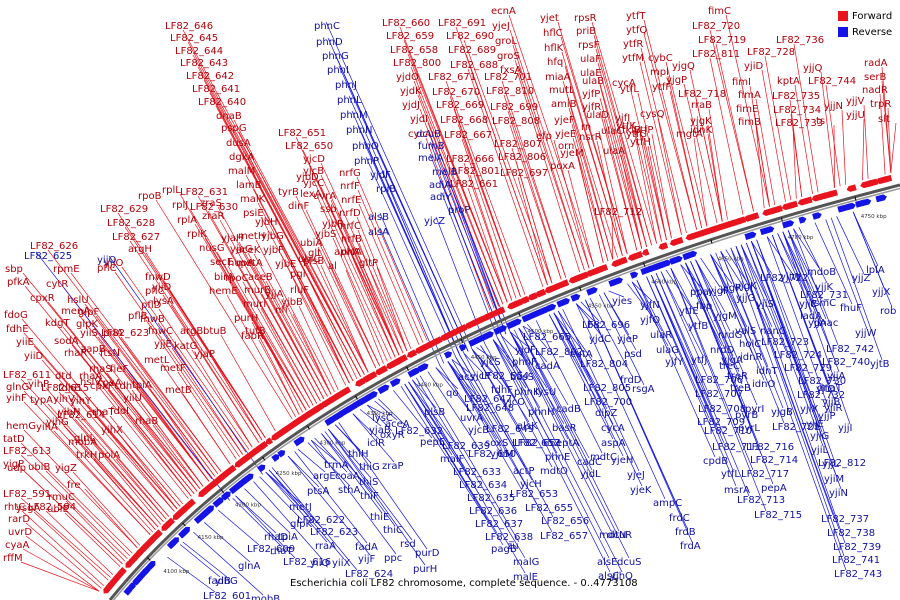 Image resolution: width=900 pixels, height=600 pixels. What do you see at coordinates (633, 354) in the screenshot?
I see `gene-label: psd` at bounding box center [633, 354].